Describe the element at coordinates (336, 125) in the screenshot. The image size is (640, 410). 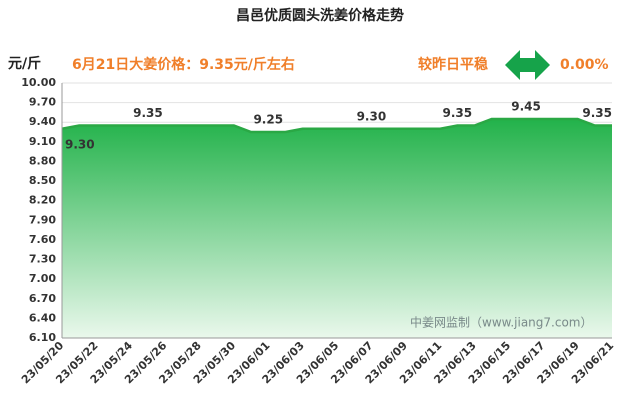
I see `line` at that location.